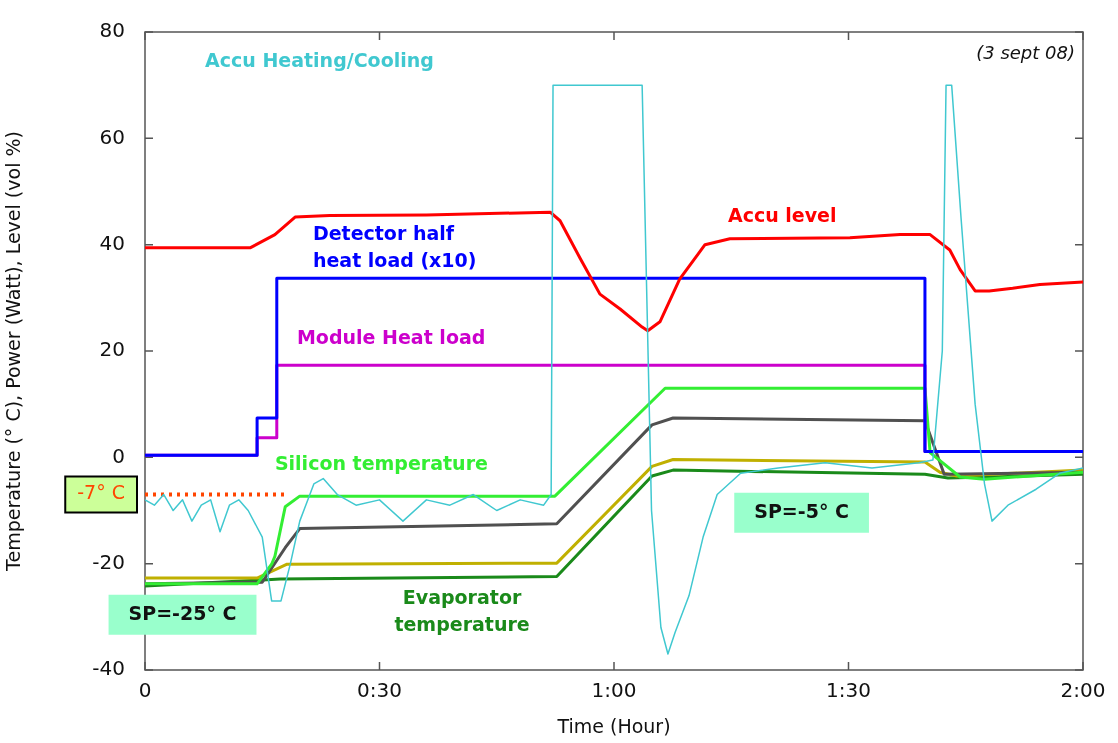 The width and height of the screenshot is (1118, 743). What do you see at coordinates (112, 136) in the screenshot?
I see `y-tick-label: 60` at bounding box center [112, 136].